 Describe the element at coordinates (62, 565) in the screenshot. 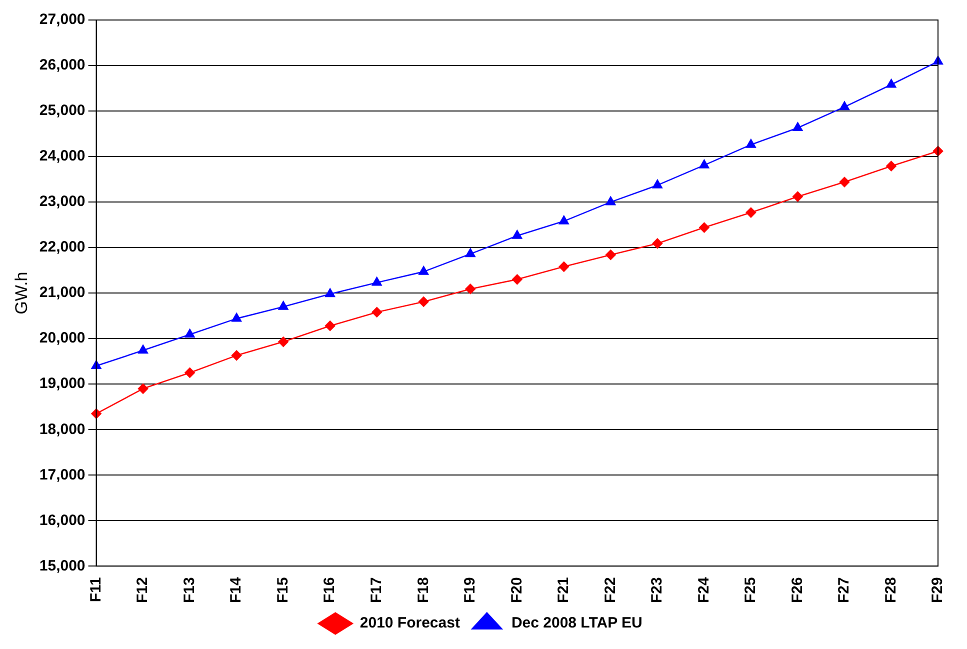

I see `y-tick-label: 15,000` at that location.